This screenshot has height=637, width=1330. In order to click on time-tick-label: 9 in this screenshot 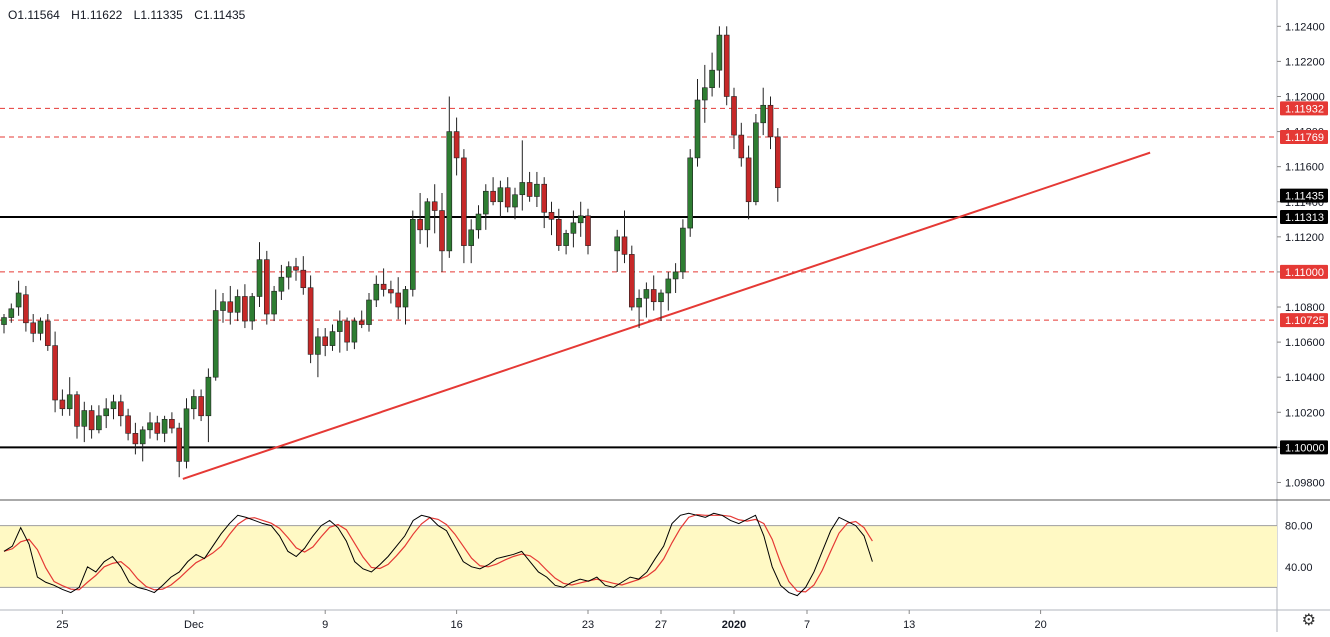, I will do `click(325, 625)`.